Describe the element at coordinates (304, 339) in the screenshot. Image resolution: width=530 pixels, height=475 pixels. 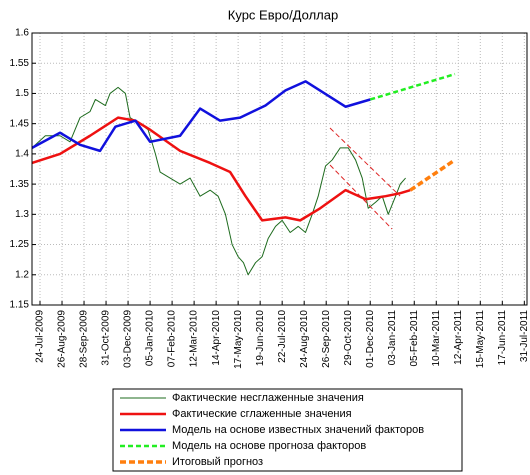
I see `x-tick-label: 24-Aug-2010` at that location.